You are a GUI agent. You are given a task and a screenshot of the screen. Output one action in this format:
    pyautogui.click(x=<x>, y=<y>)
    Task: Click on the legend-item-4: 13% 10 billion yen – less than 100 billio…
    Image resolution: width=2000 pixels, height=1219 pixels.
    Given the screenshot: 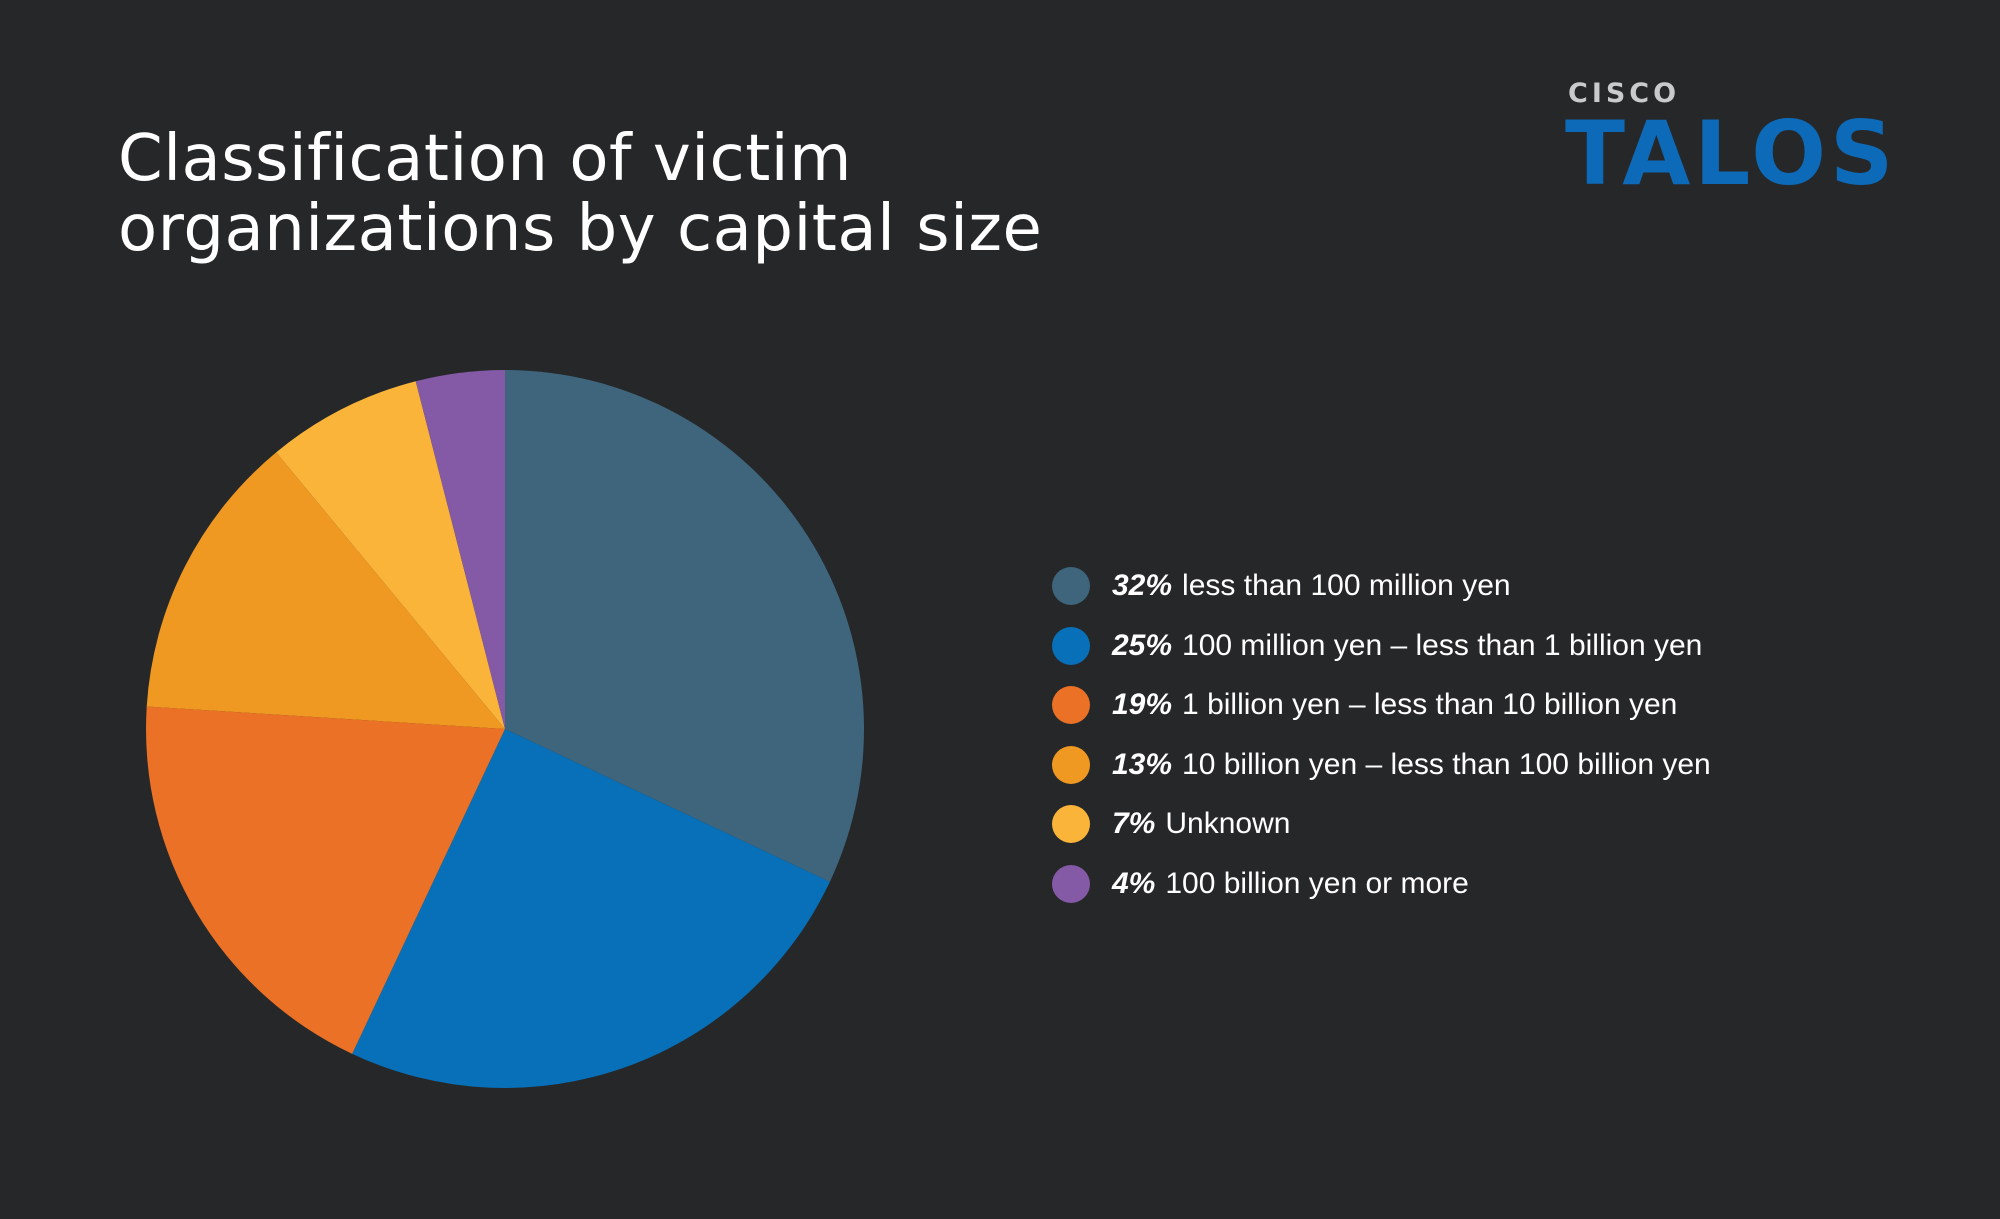 What is the action you would take?
    pyautogui.click(x=1381, y=765)
    